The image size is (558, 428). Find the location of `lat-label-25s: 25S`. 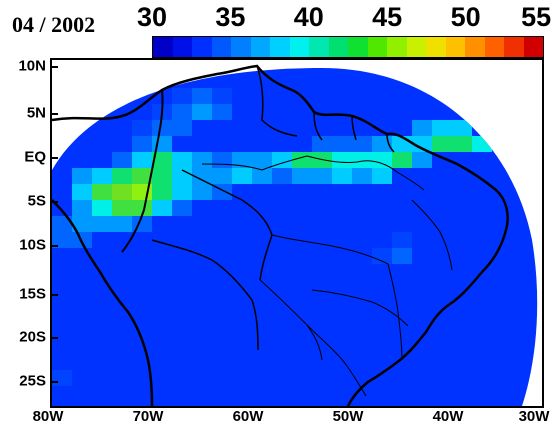

lat-label-25s: 25S is located at coordinates (32, 381).